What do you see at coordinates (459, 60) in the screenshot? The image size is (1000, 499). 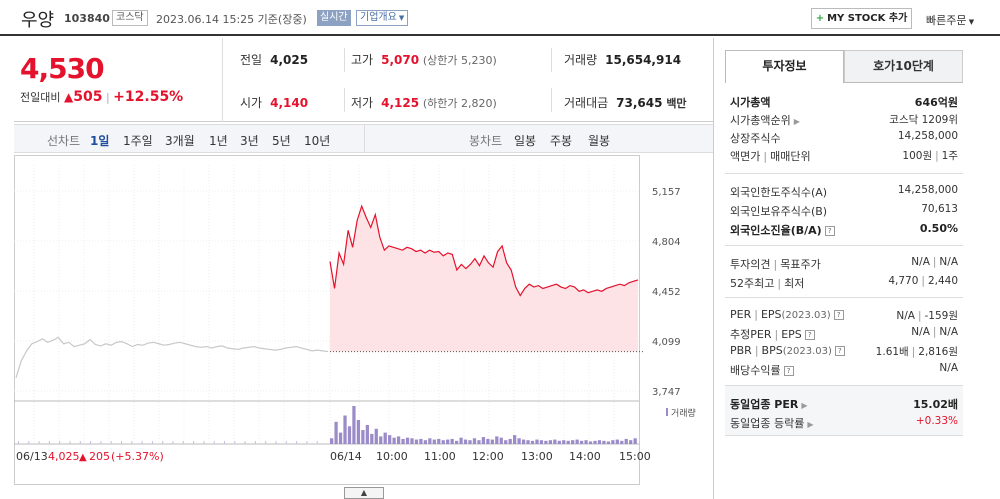 I see `upper-limit: (상한가 5,230)` at bounding box center [459, 60].